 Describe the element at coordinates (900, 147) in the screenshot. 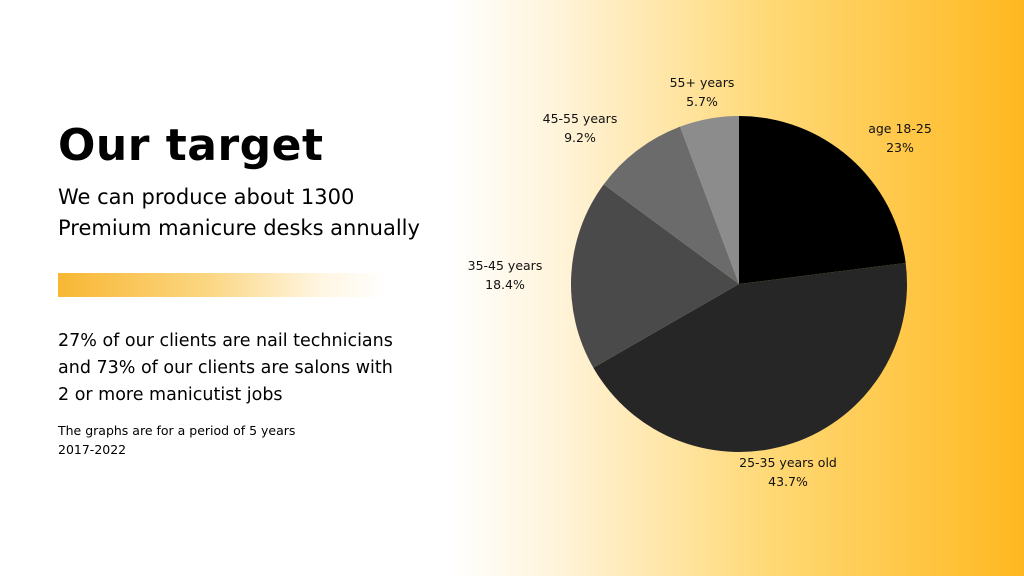

I see `pie-slice-value-1: 23%` at that location.